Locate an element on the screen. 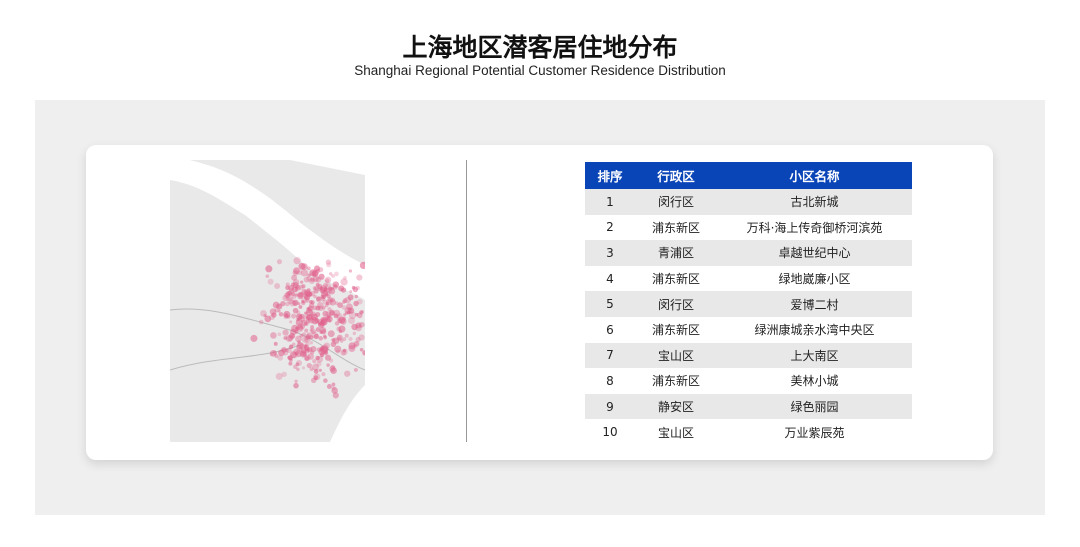 The image size is (1080, 547). cell-community: 上大南区 is located at coordinates (814, 355).